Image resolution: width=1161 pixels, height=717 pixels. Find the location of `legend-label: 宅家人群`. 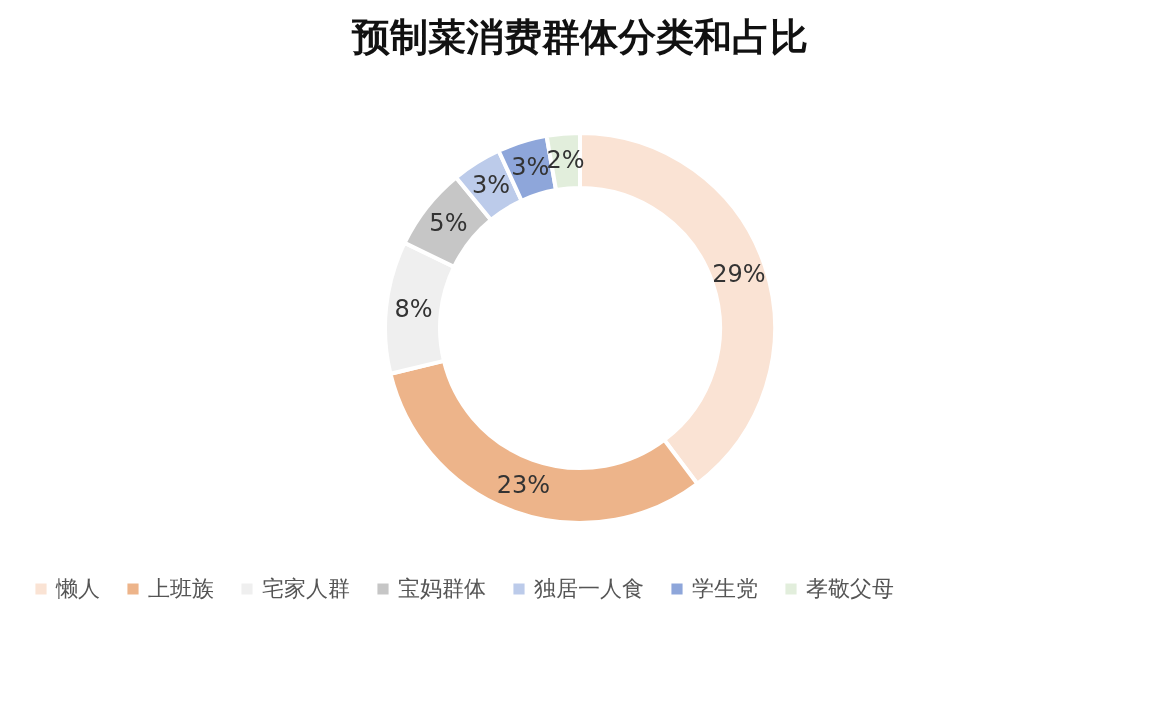

legend-label: 宅家人群 is located at coordinates (306, 588).